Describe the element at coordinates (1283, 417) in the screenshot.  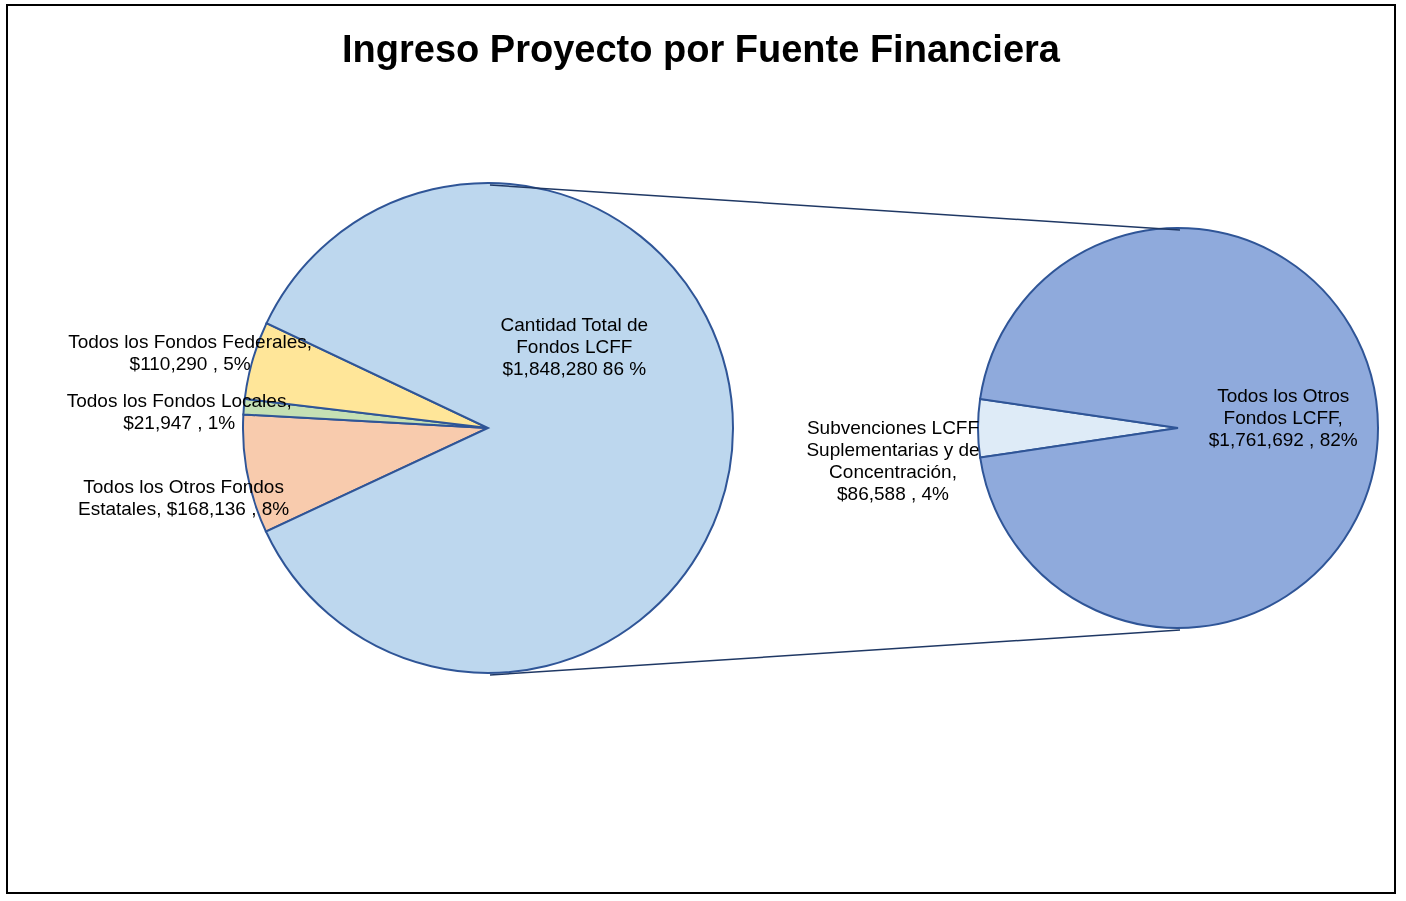
I see `slice-label: Todos los Otros Fondos LCFF, $1,761,692 , 82%` at that location.